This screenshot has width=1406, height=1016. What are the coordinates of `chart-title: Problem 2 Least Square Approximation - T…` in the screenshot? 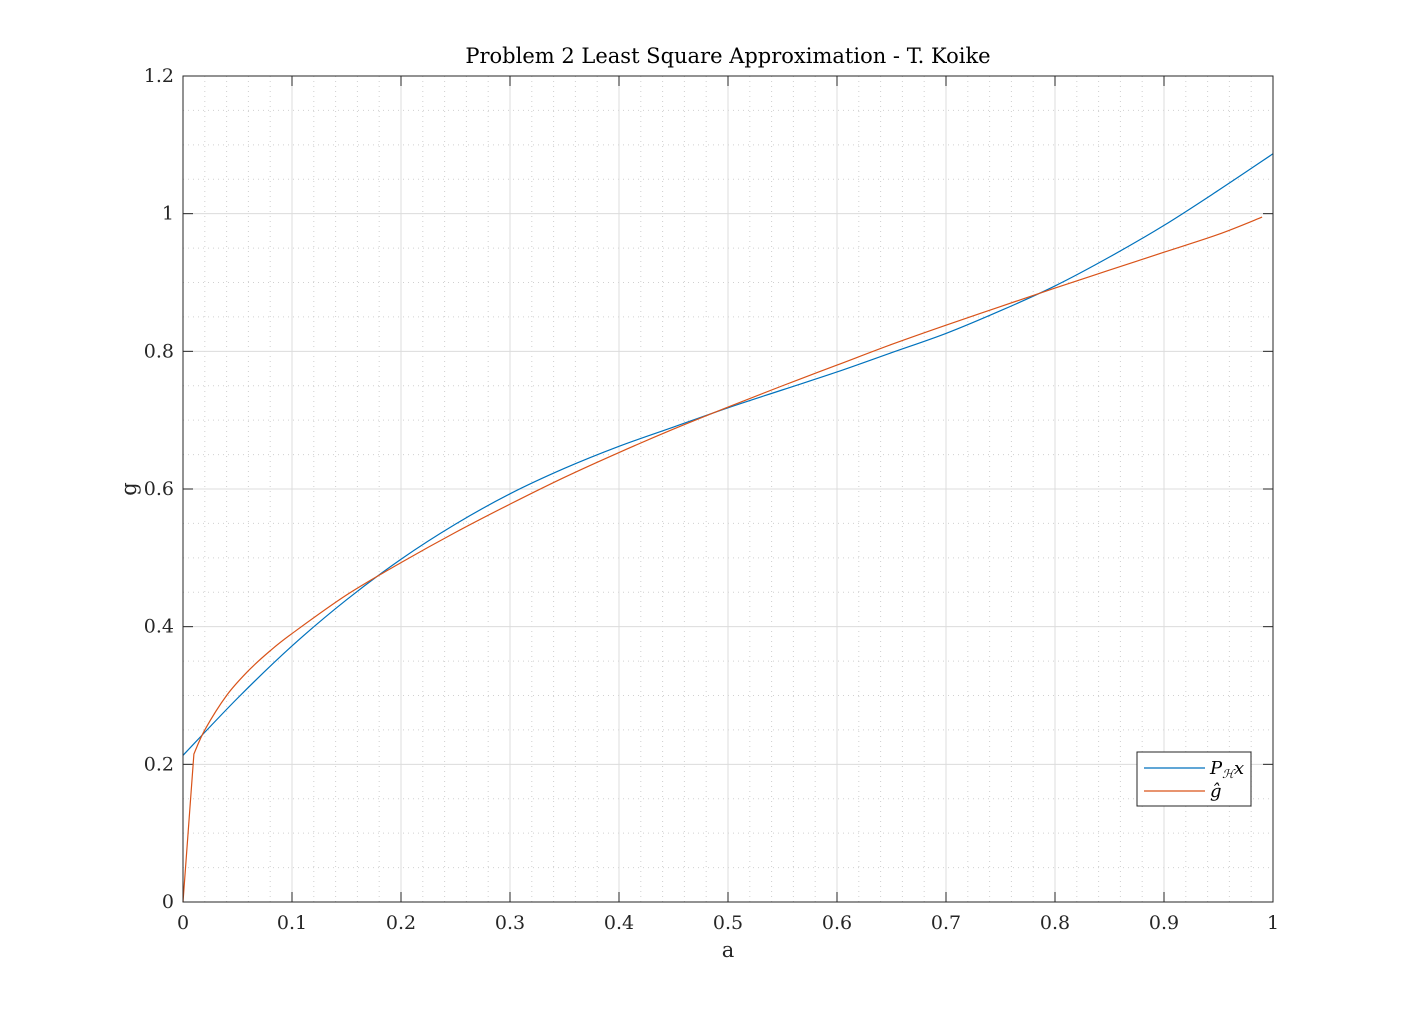 It's located at (727, 56).